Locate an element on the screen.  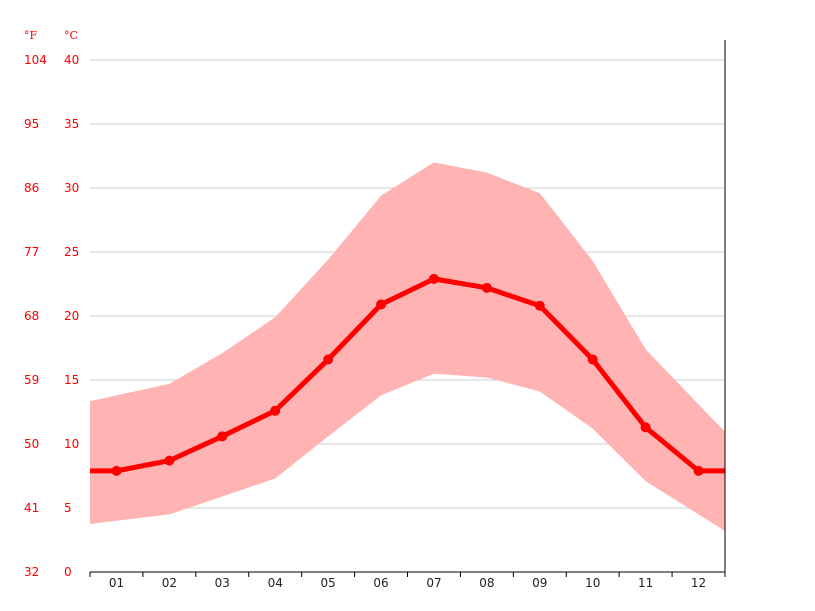
celsius-unit-label: °C is located at coordinates (71, 35).